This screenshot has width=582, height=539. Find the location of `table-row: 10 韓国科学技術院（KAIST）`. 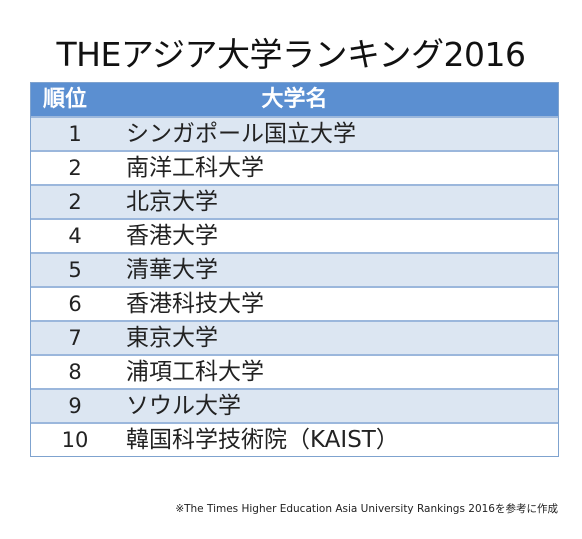

table-row: 10 韓国科学技術院（KAIST） is located at coordinates (294, 439).